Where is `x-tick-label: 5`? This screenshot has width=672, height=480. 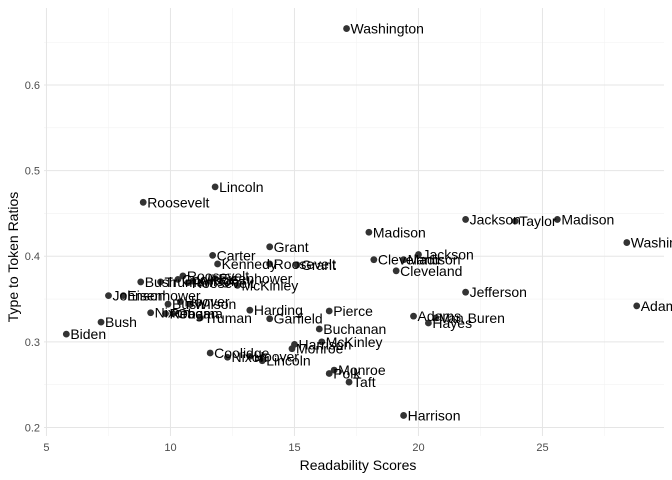
x-tick-label: 5 is located at coordinates (46, 448).